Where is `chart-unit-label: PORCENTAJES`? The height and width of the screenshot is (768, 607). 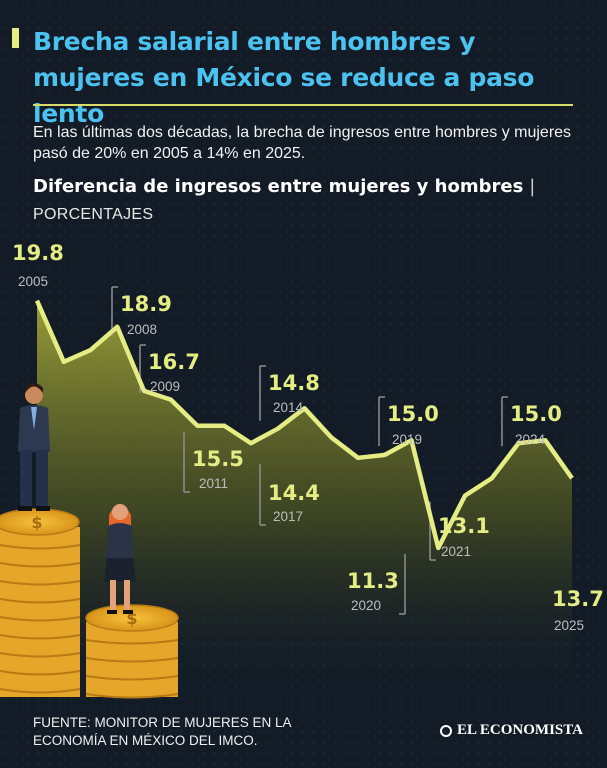
chart-unit-label: PORCENTAJES is located at coordinates (93, 214).